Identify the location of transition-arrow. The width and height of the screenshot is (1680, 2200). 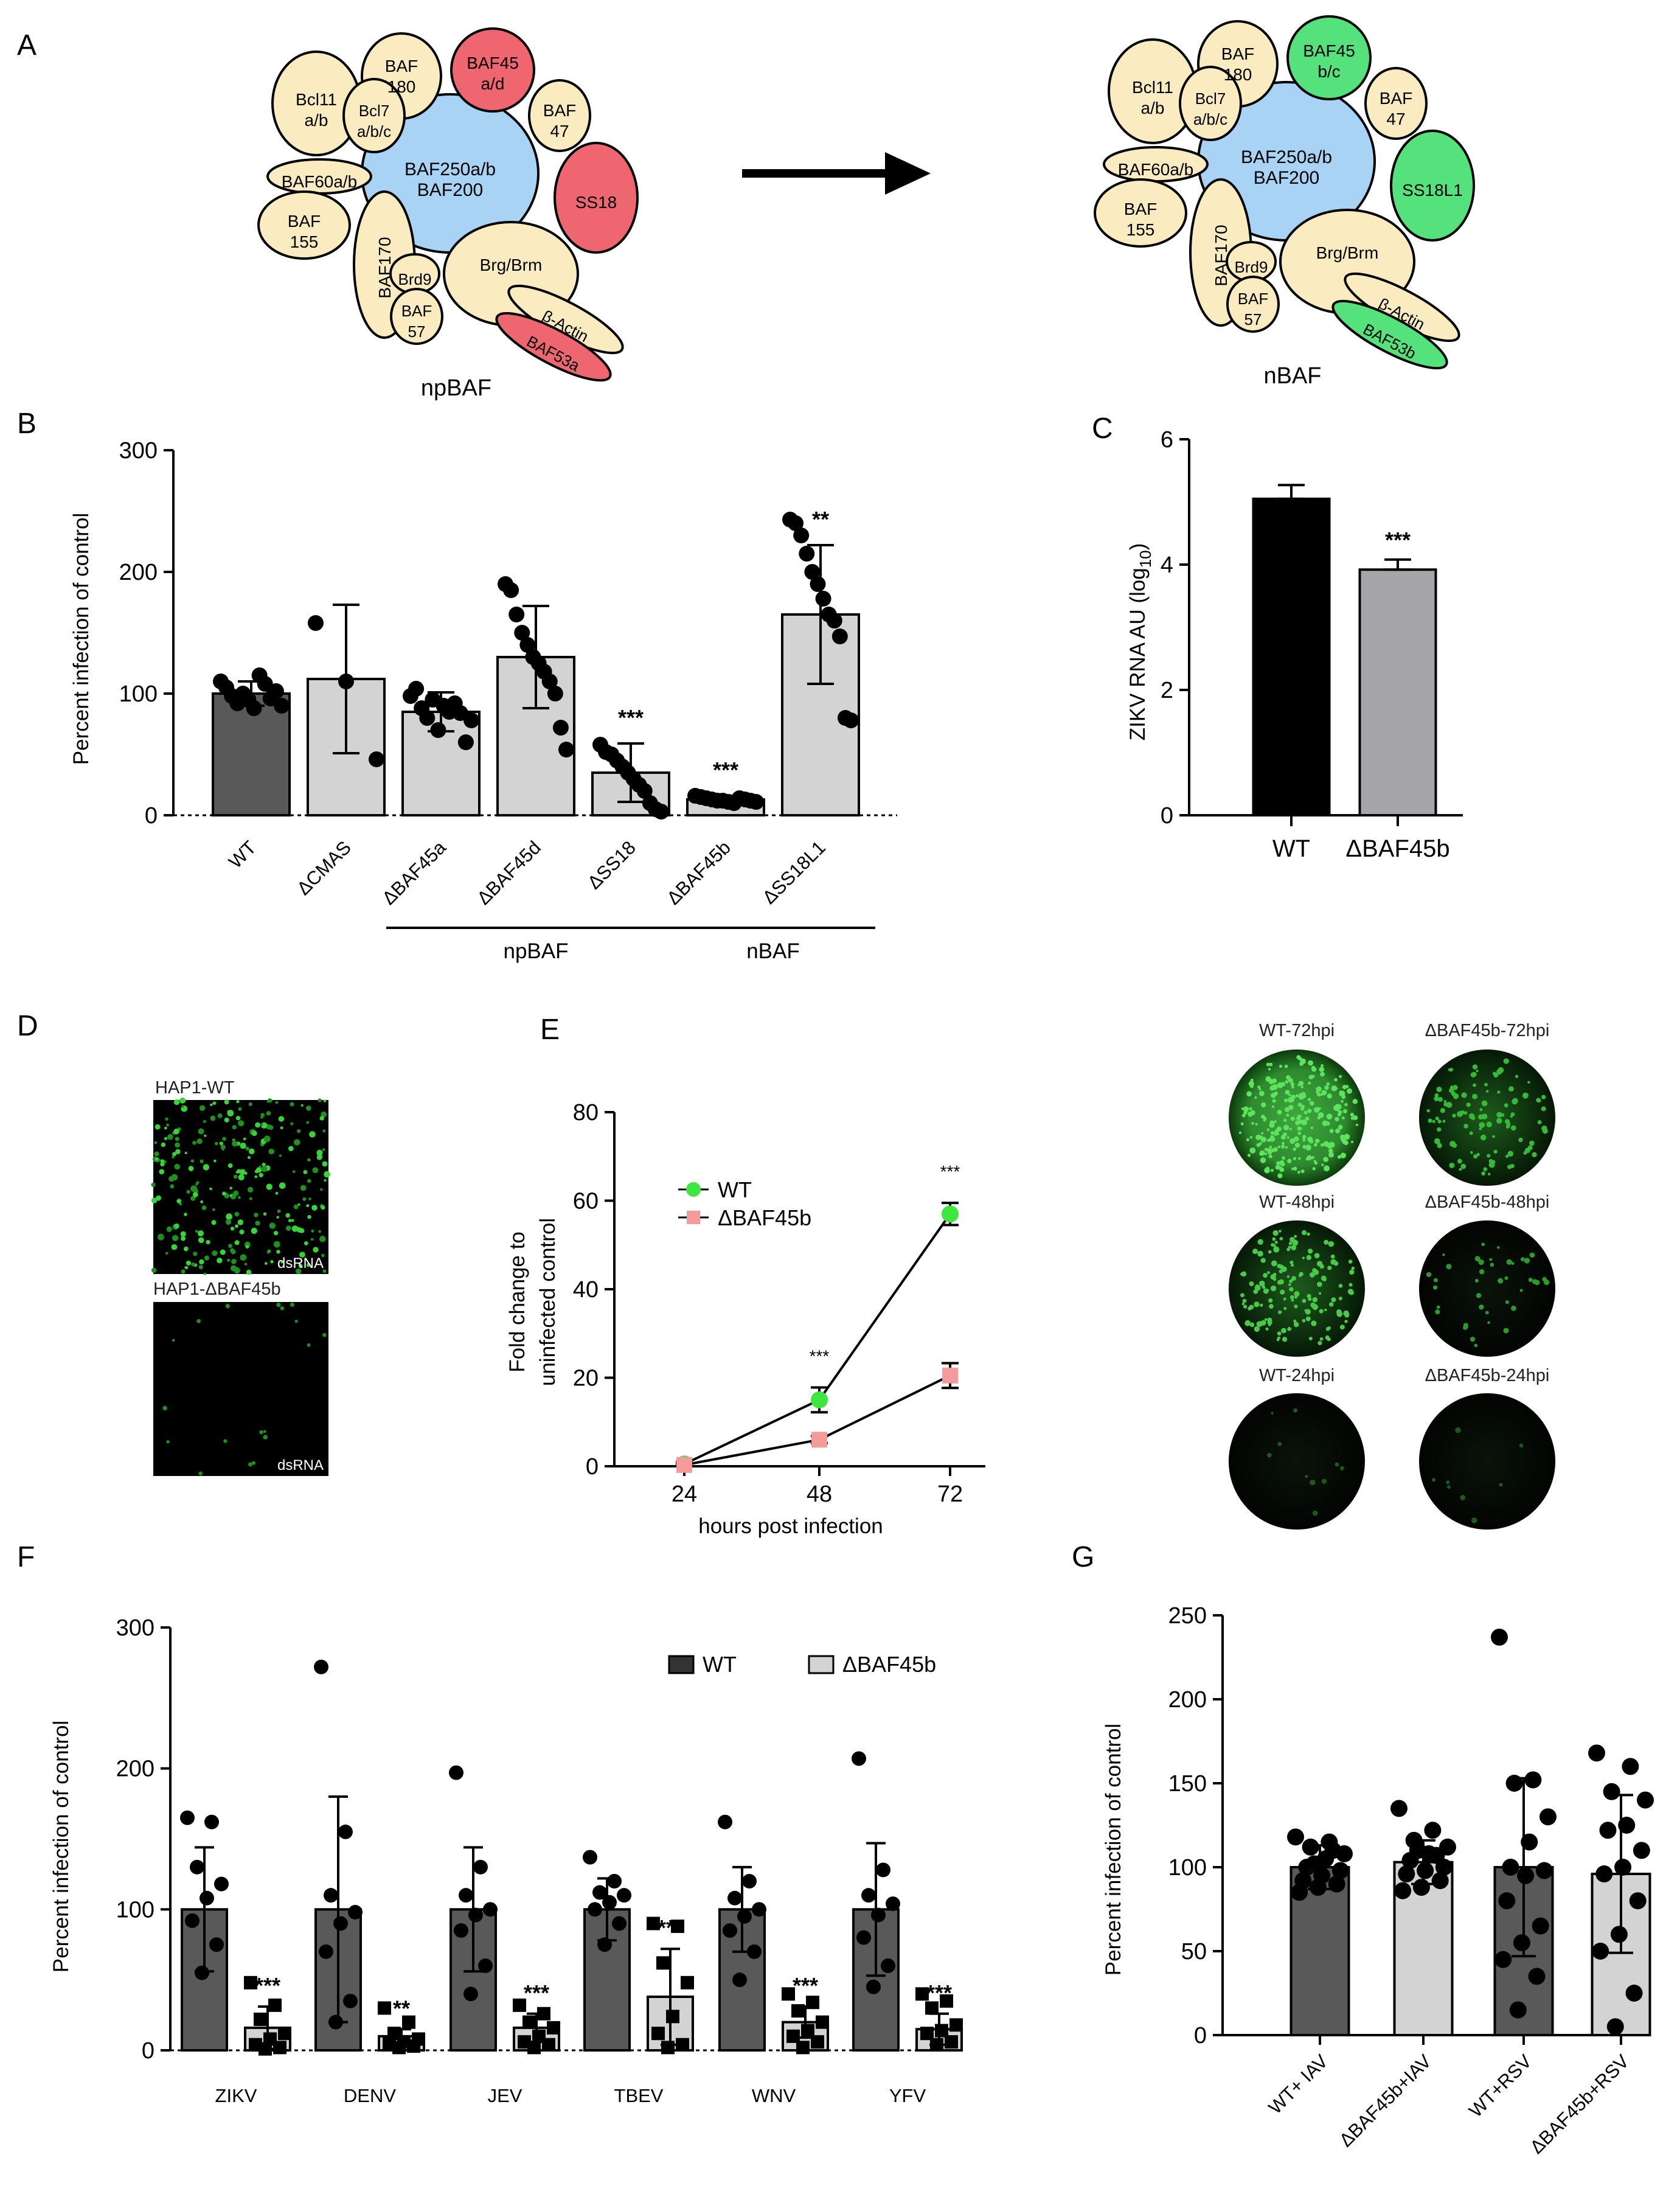
(836, 173).